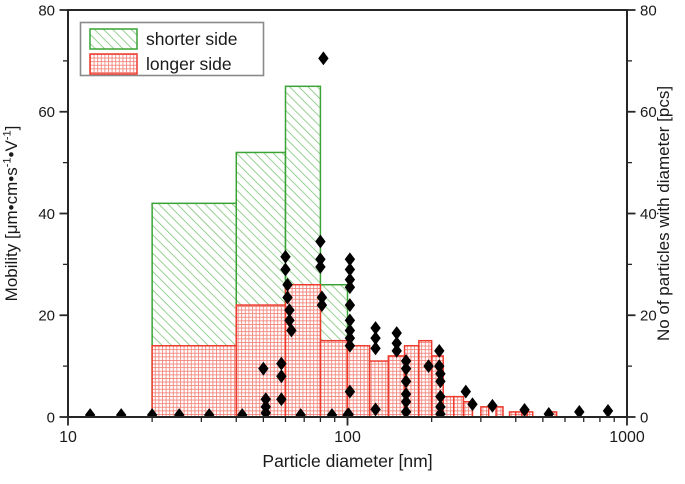  Describe the element at coordinates (648, 10) in the screenshot. I see `y-right-tick-label: 80` at that location.